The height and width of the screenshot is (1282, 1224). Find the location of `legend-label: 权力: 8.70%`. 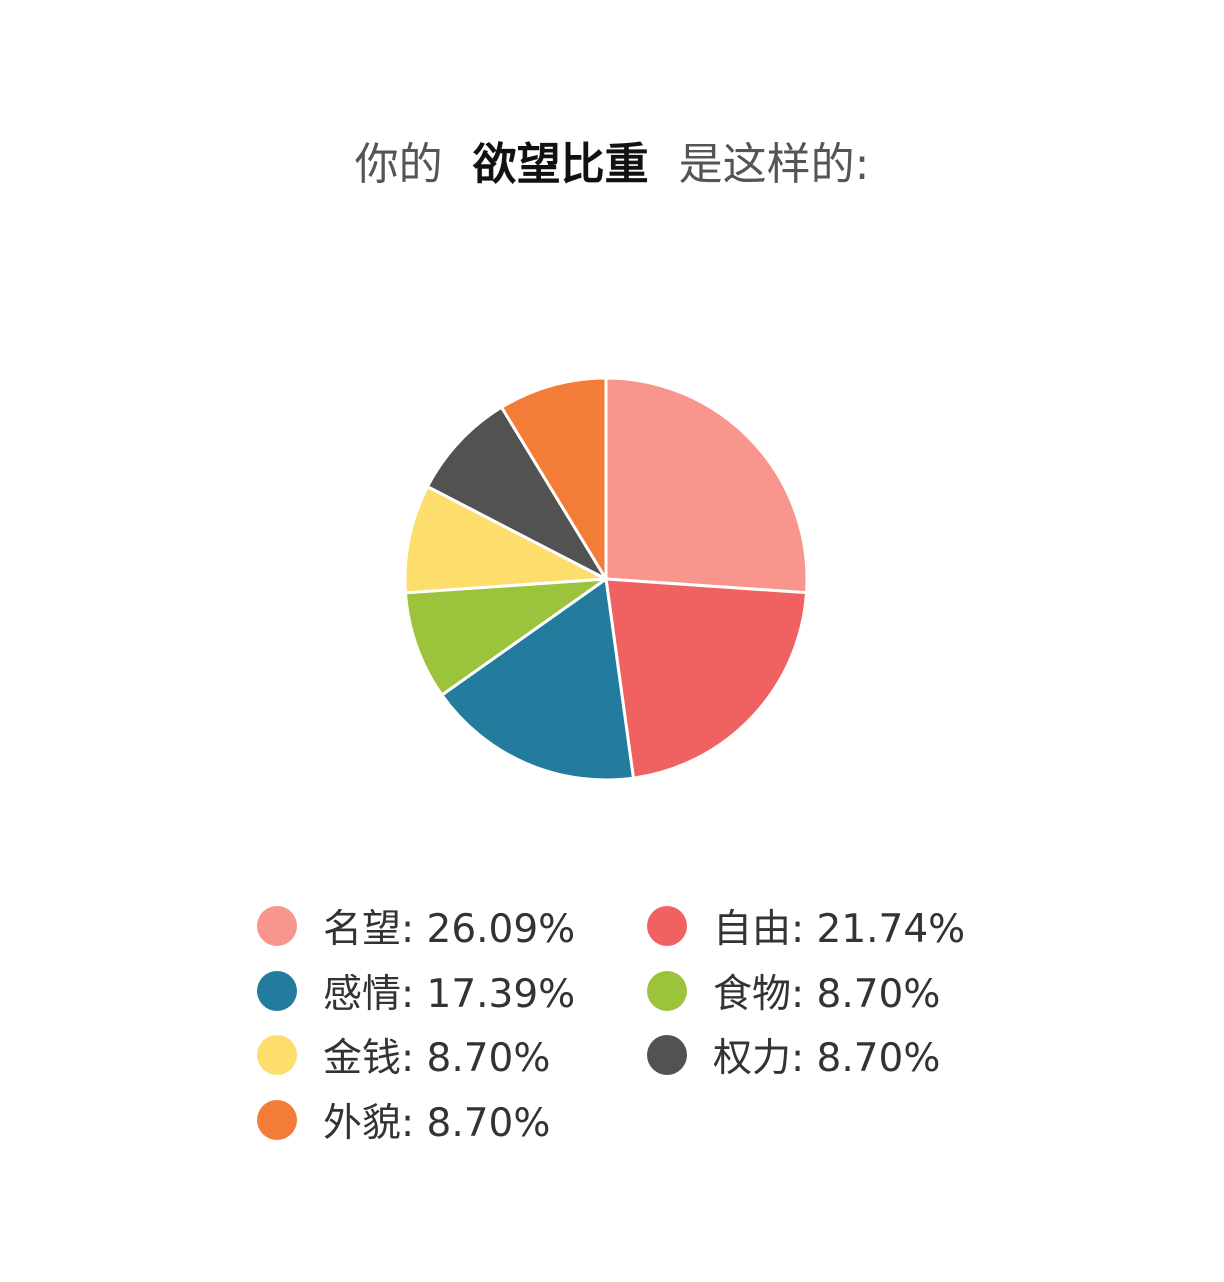

legend-label: 权力: 8.70% is located at coordinates (827, 1059).